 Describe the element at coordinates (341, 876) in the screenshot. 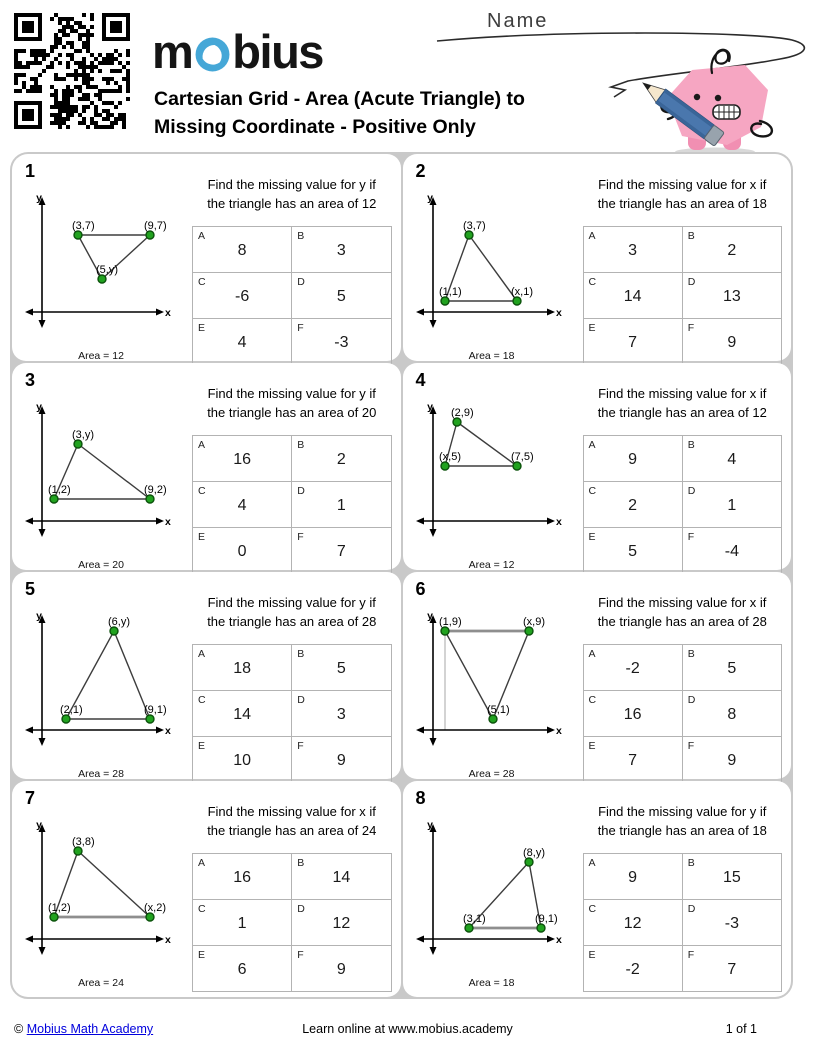

I see `option-cell-B: B 14` at that location.